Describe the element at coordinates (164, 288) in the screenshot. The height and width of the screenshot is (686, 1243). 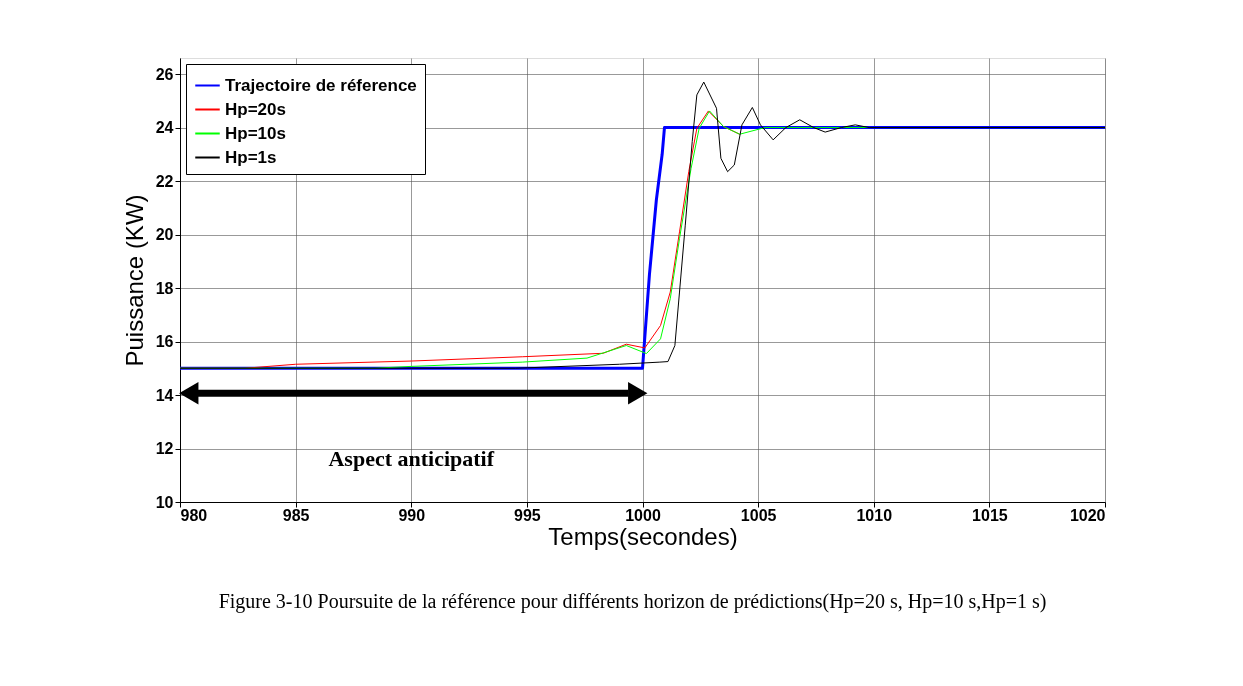
I see `y-tick-label: 18` at that location.